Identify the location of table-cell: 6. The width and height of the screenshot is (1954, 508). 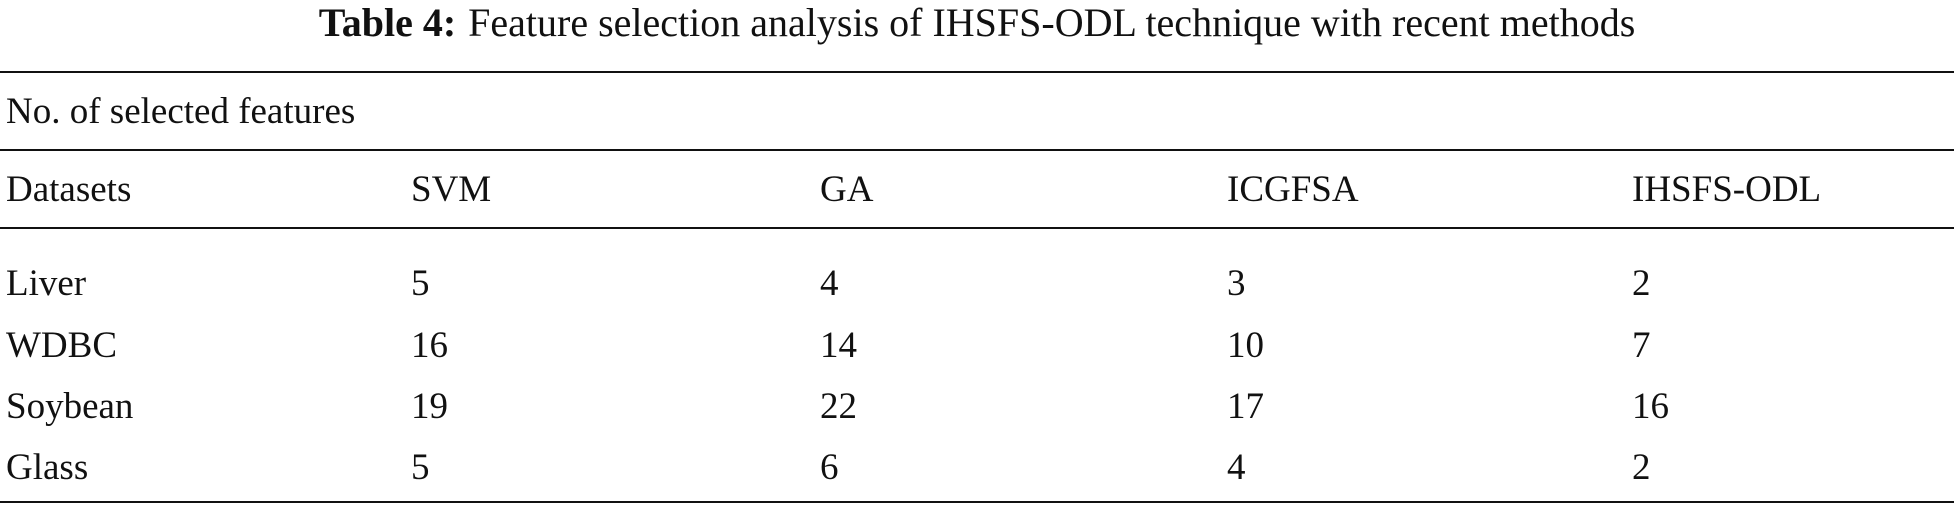
(829, 467).